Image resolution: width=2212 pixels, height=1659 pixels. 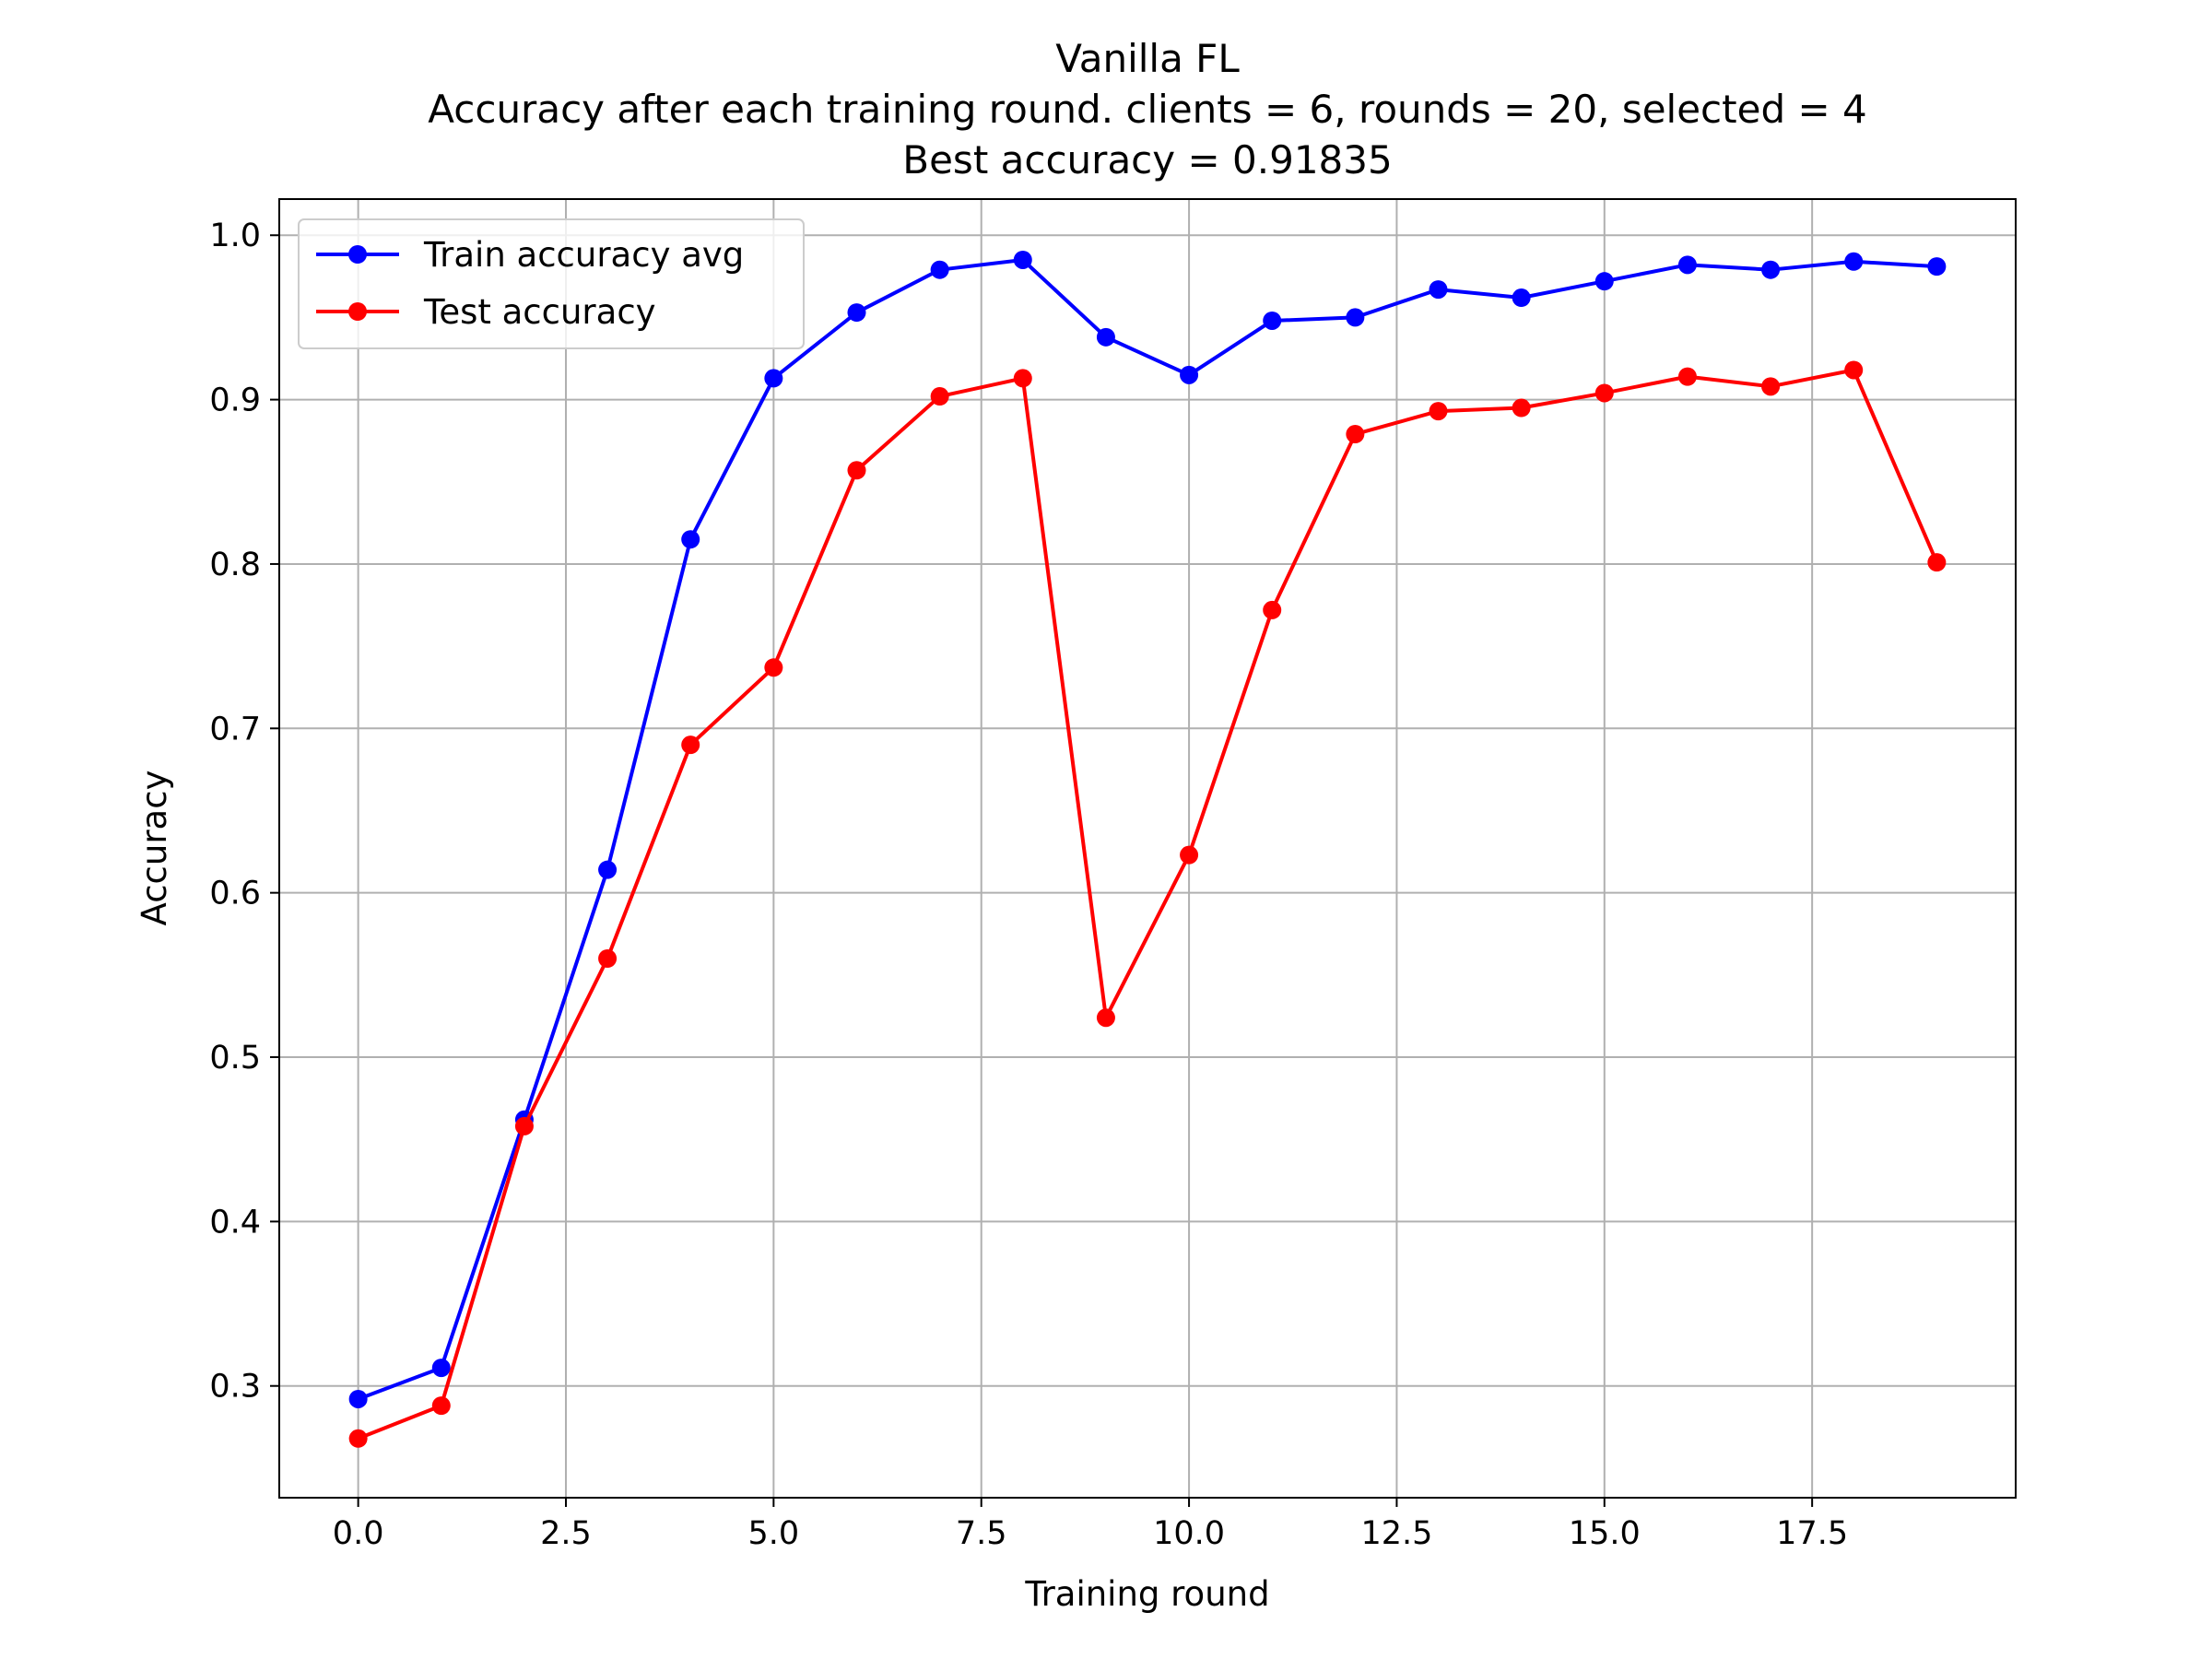 I want to click on legend-label: Train accuracy avg, so click(x=583, y=255).